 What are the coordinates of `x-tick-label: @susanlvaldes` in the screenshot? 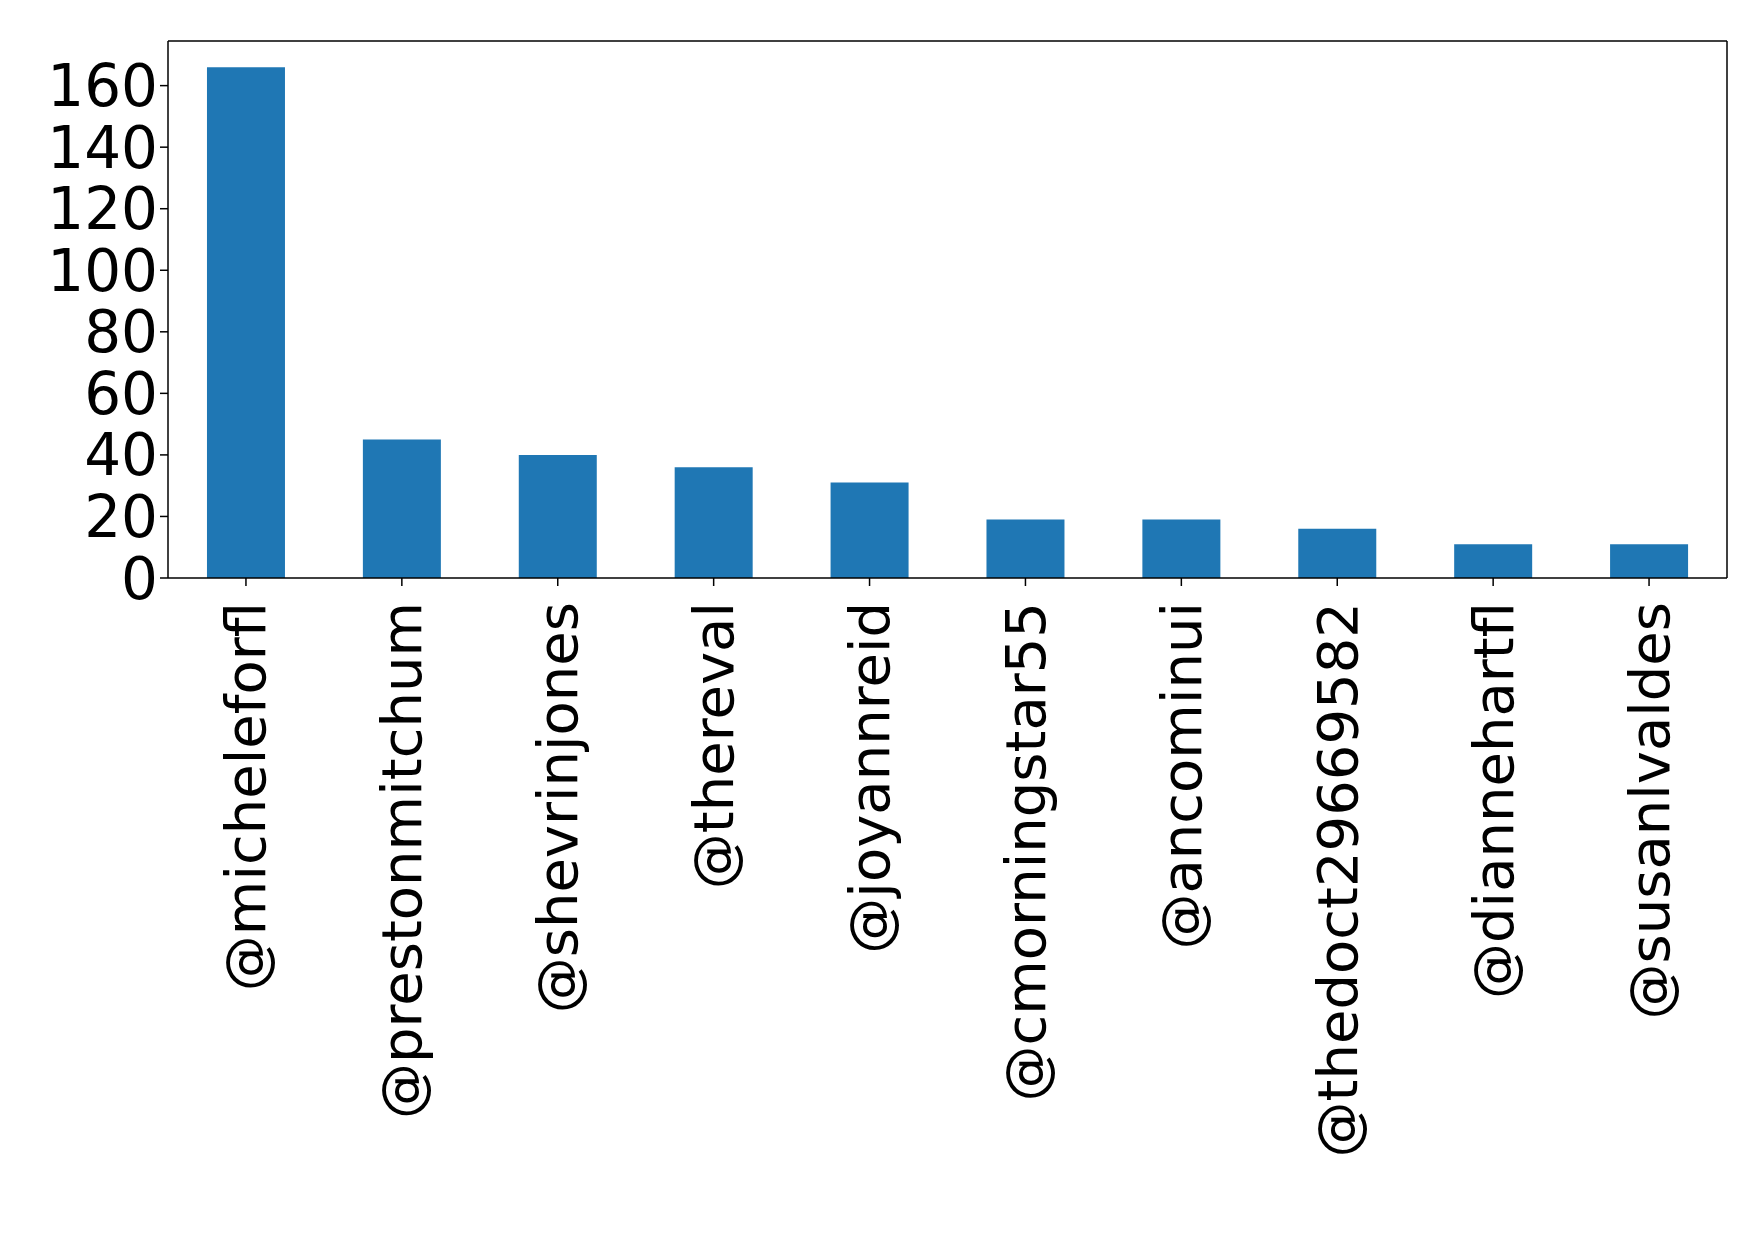 It's located at (1649, 811).